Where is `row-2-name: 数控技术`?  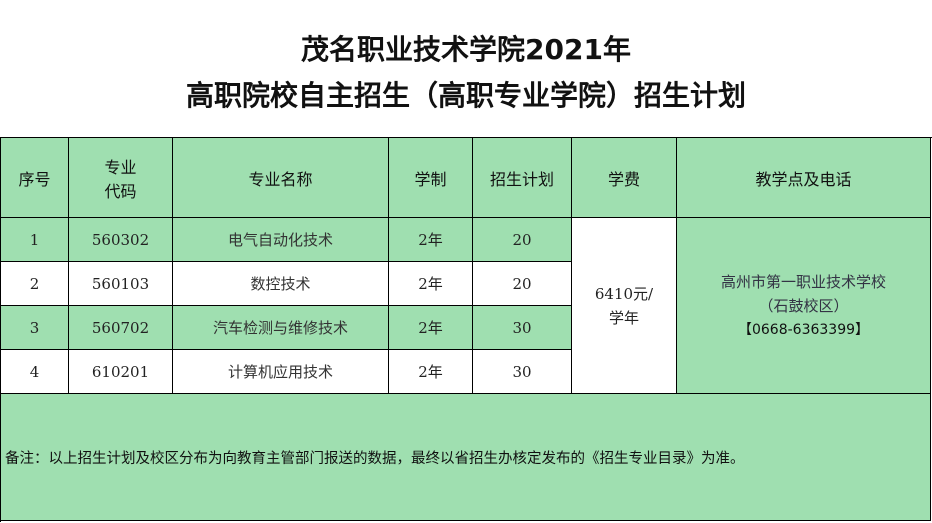 row-2-name: 数控技术 is located at coordinates (281, 284).